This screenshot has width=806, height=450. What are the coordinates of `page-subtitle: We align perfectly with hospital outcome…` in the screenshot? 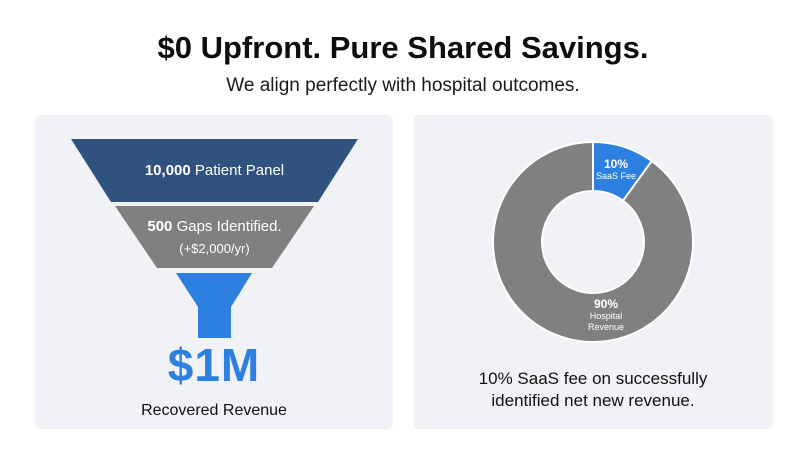 It's located at (403, 85).